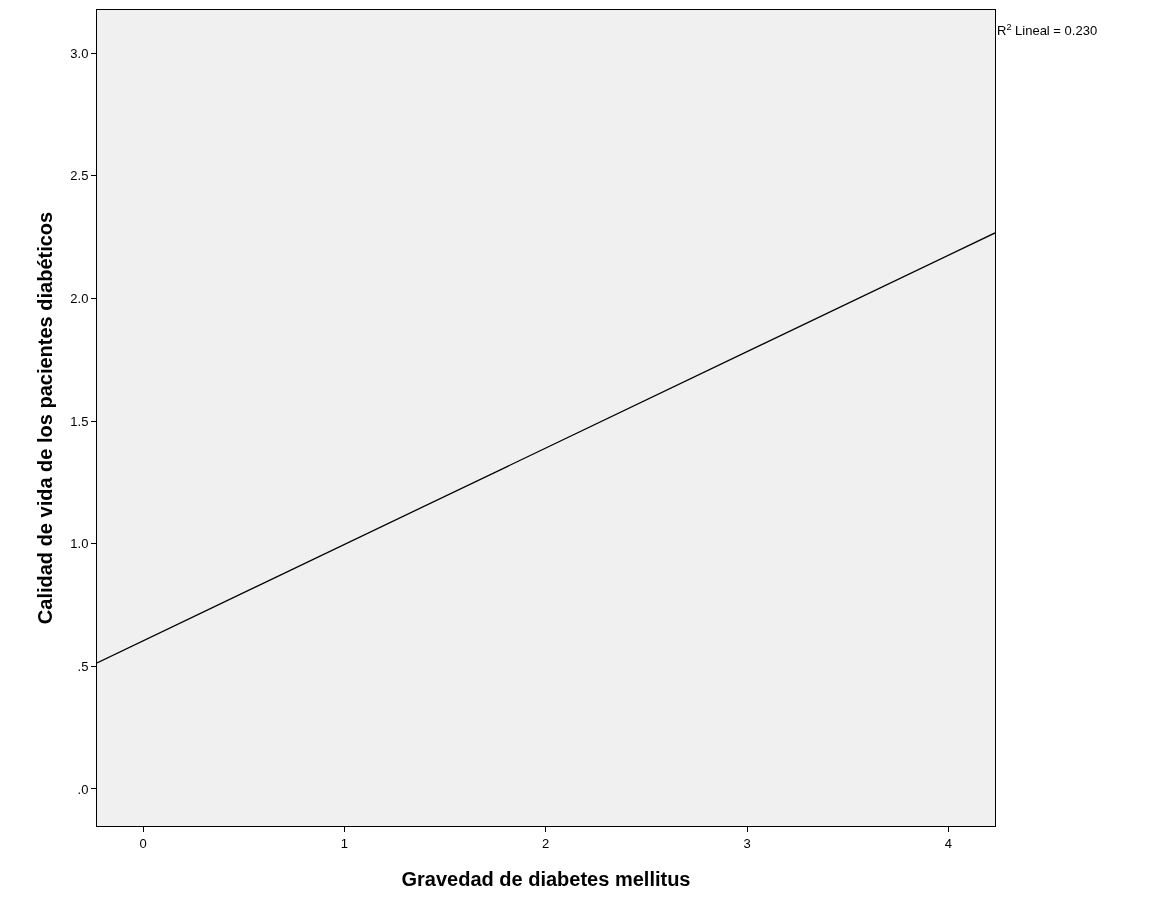  I want to click on y-tick-label: 2.0, so click(79, 298).